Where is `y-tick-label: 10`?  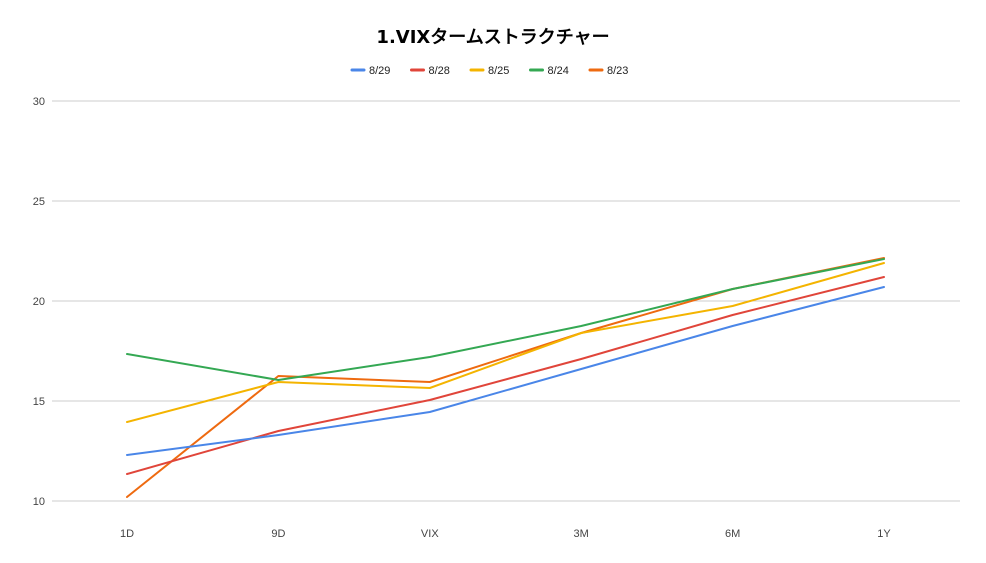 y-tick-label: 10 is located at coordinates (39, 502).